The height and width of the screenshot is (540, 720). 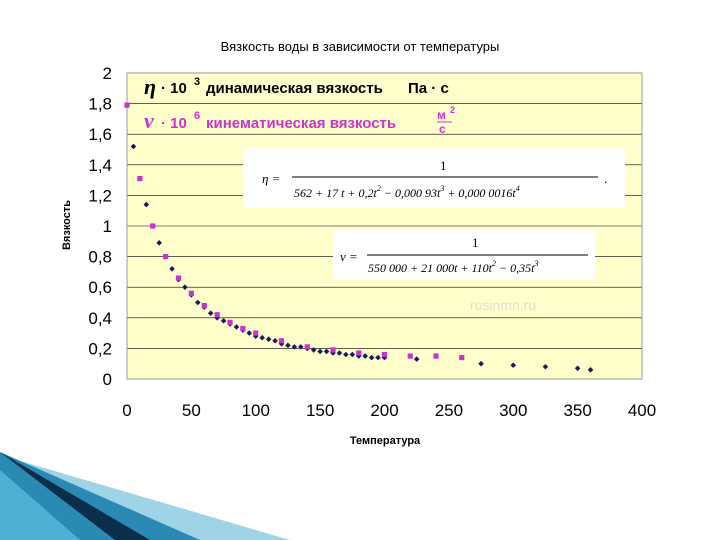 I want to click on y-axis-label: Вязкость, so click(x=67, y=225).